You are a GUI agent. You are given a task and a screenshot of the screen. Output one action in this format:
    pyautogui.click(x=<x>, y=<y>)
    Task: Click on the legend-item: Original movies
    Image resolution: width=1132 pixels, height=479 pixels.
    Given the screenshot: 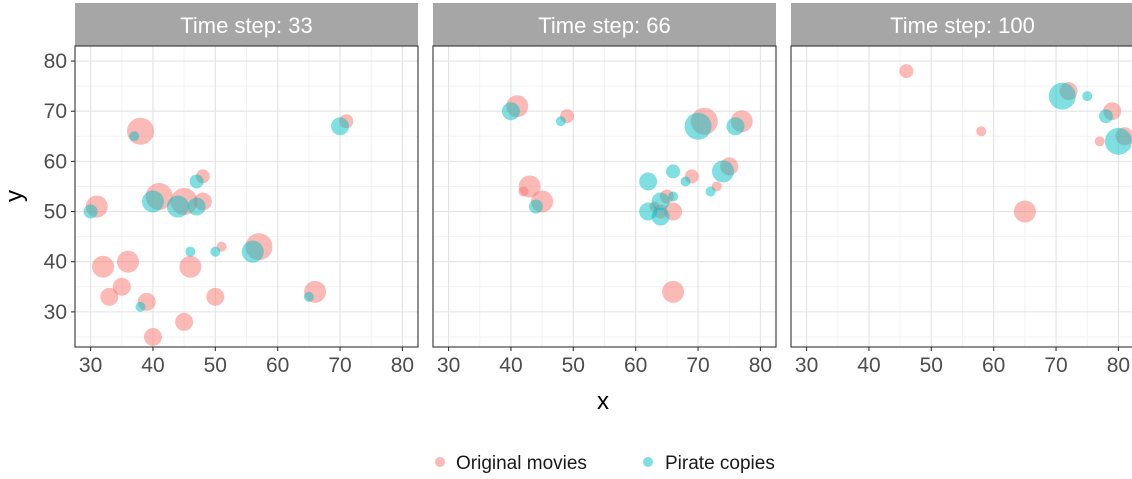 What is the action you would take?
    pyautogui.click(x=511, y=463)
    